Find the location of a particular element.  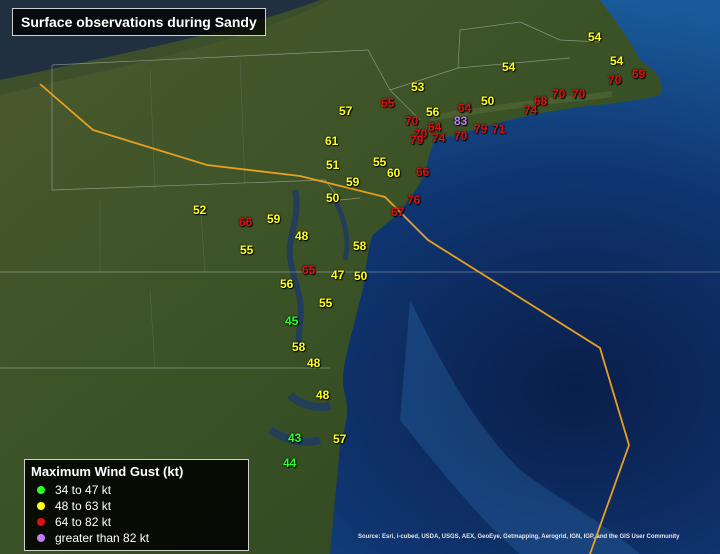

legend-item-label: 34 to 47 kt is located at coordinates (83, 490).